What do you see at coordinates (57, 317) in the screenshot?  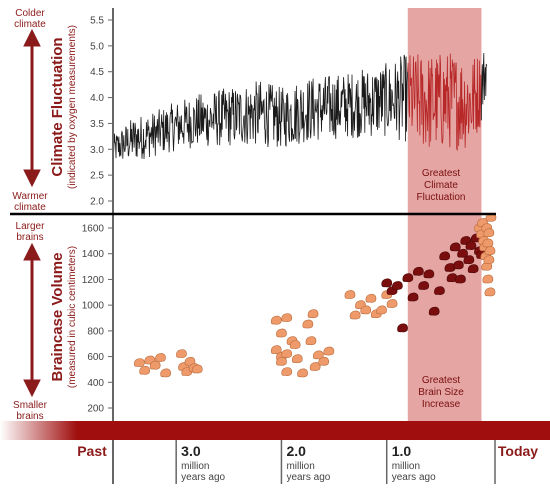 I see `brain-title: Braincase Volume` at bounding box center [57, 317].